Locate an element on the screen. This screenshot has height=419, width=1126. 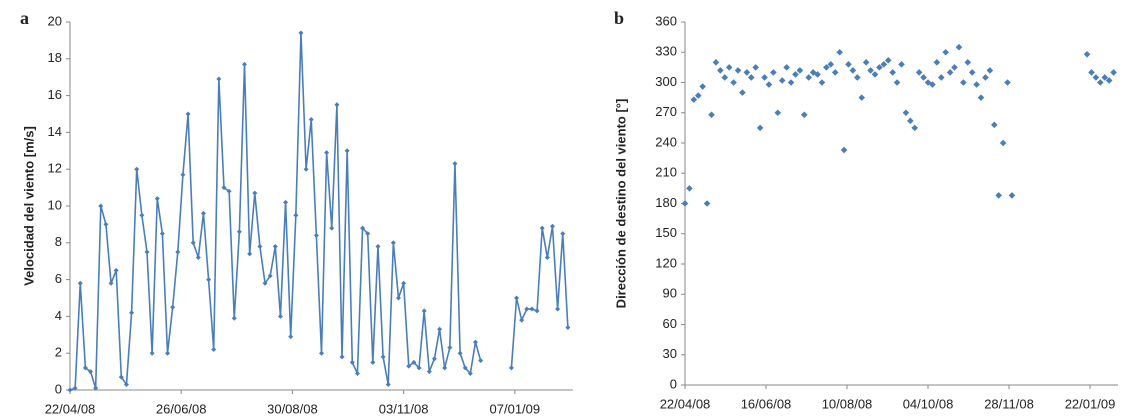
y-tick-label: 90 is located at coordinates (670, 293).